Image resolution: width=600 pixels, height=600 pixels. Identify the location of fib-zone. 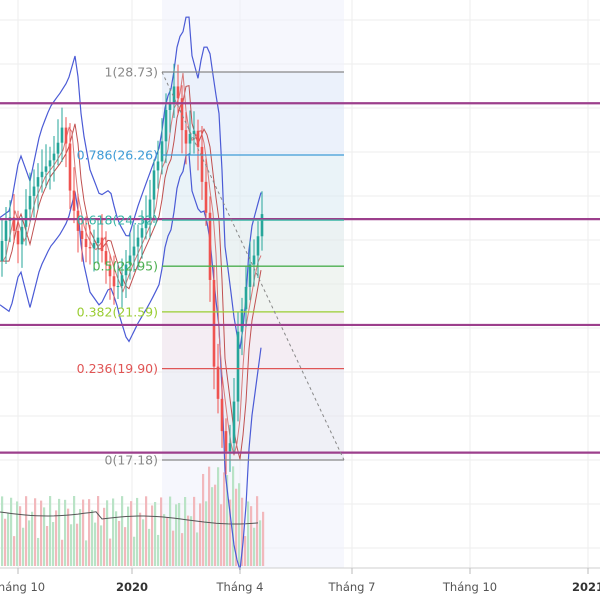
(253, 340).